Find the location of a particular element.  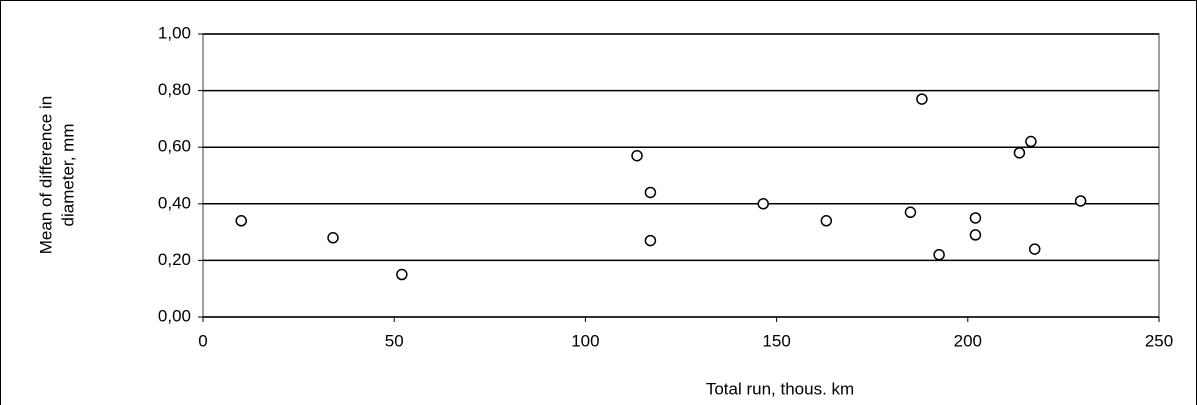

x-tick-label: 0 is located at coordinates (202, 340).